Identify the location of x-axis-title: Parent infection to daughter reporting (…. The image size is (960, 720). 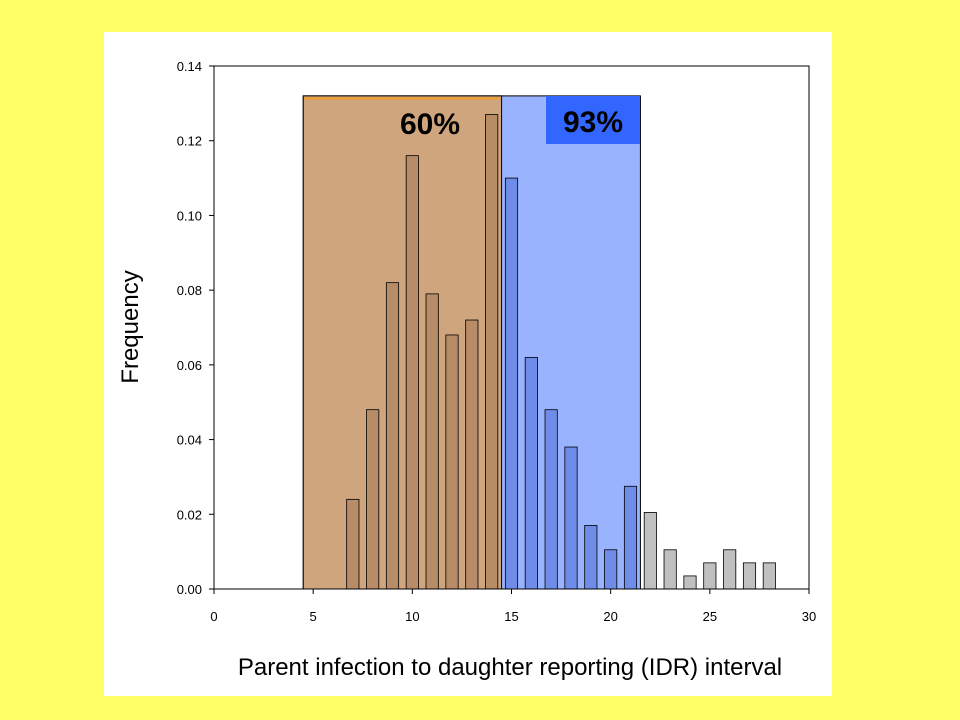
(510, 667).